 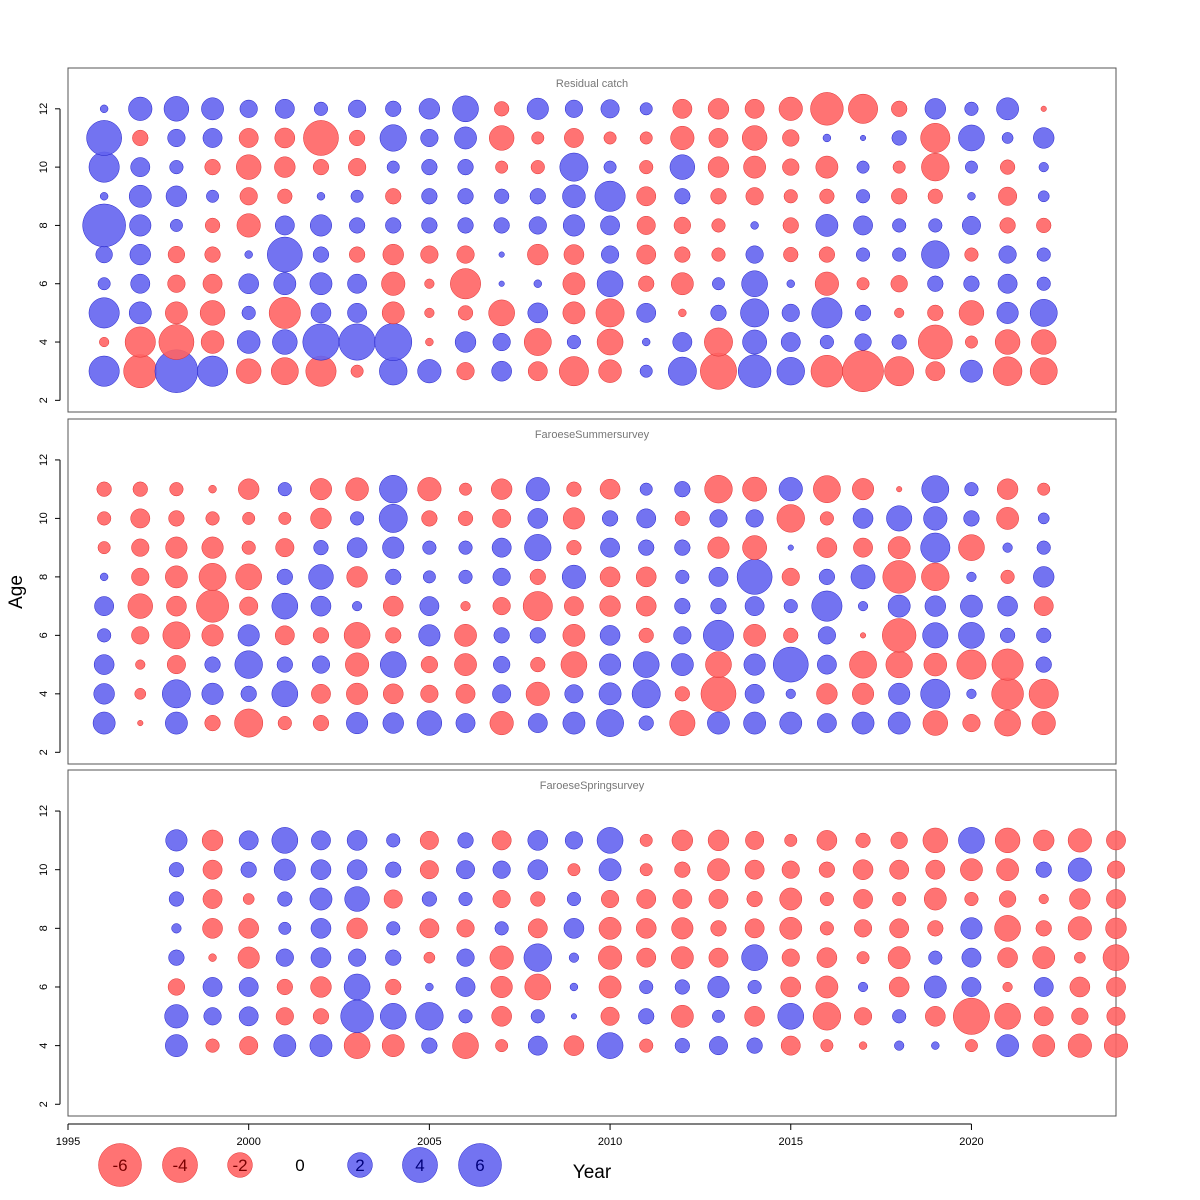 I want to click on x-axis: 1995 2000 2005 2010 2015 2020, so click(x=520, y=1135).